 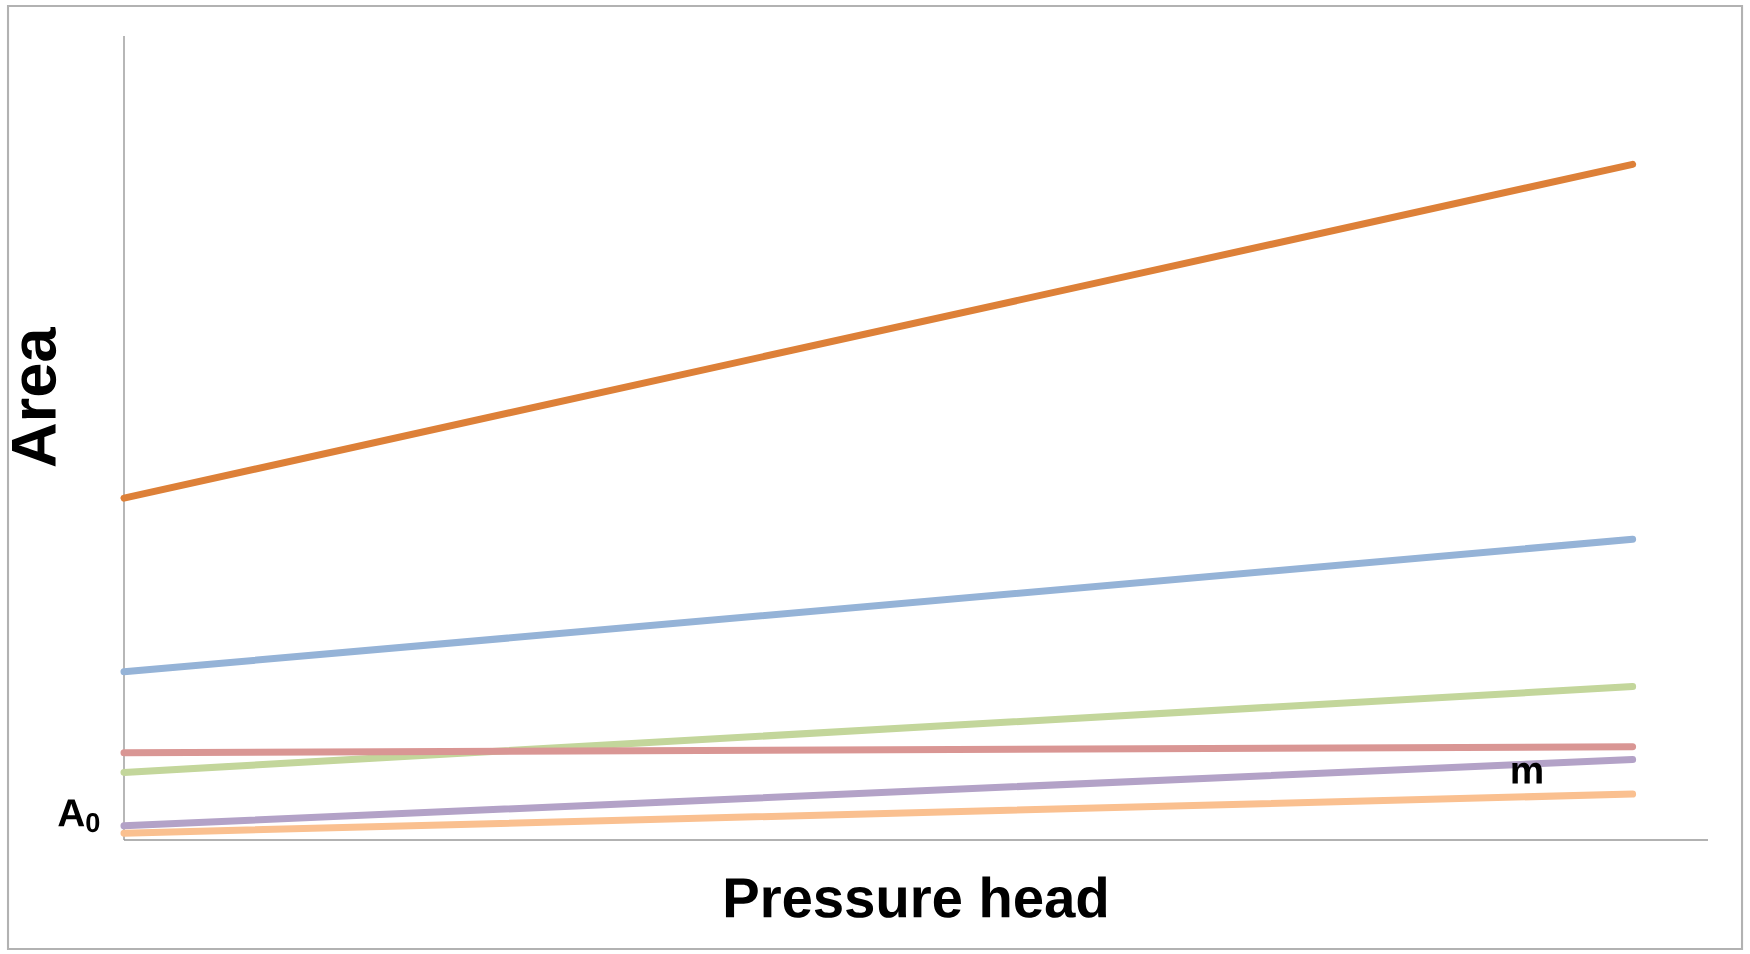 I want to click on annotation: A$_{0}$, so click(x=79, y=816).